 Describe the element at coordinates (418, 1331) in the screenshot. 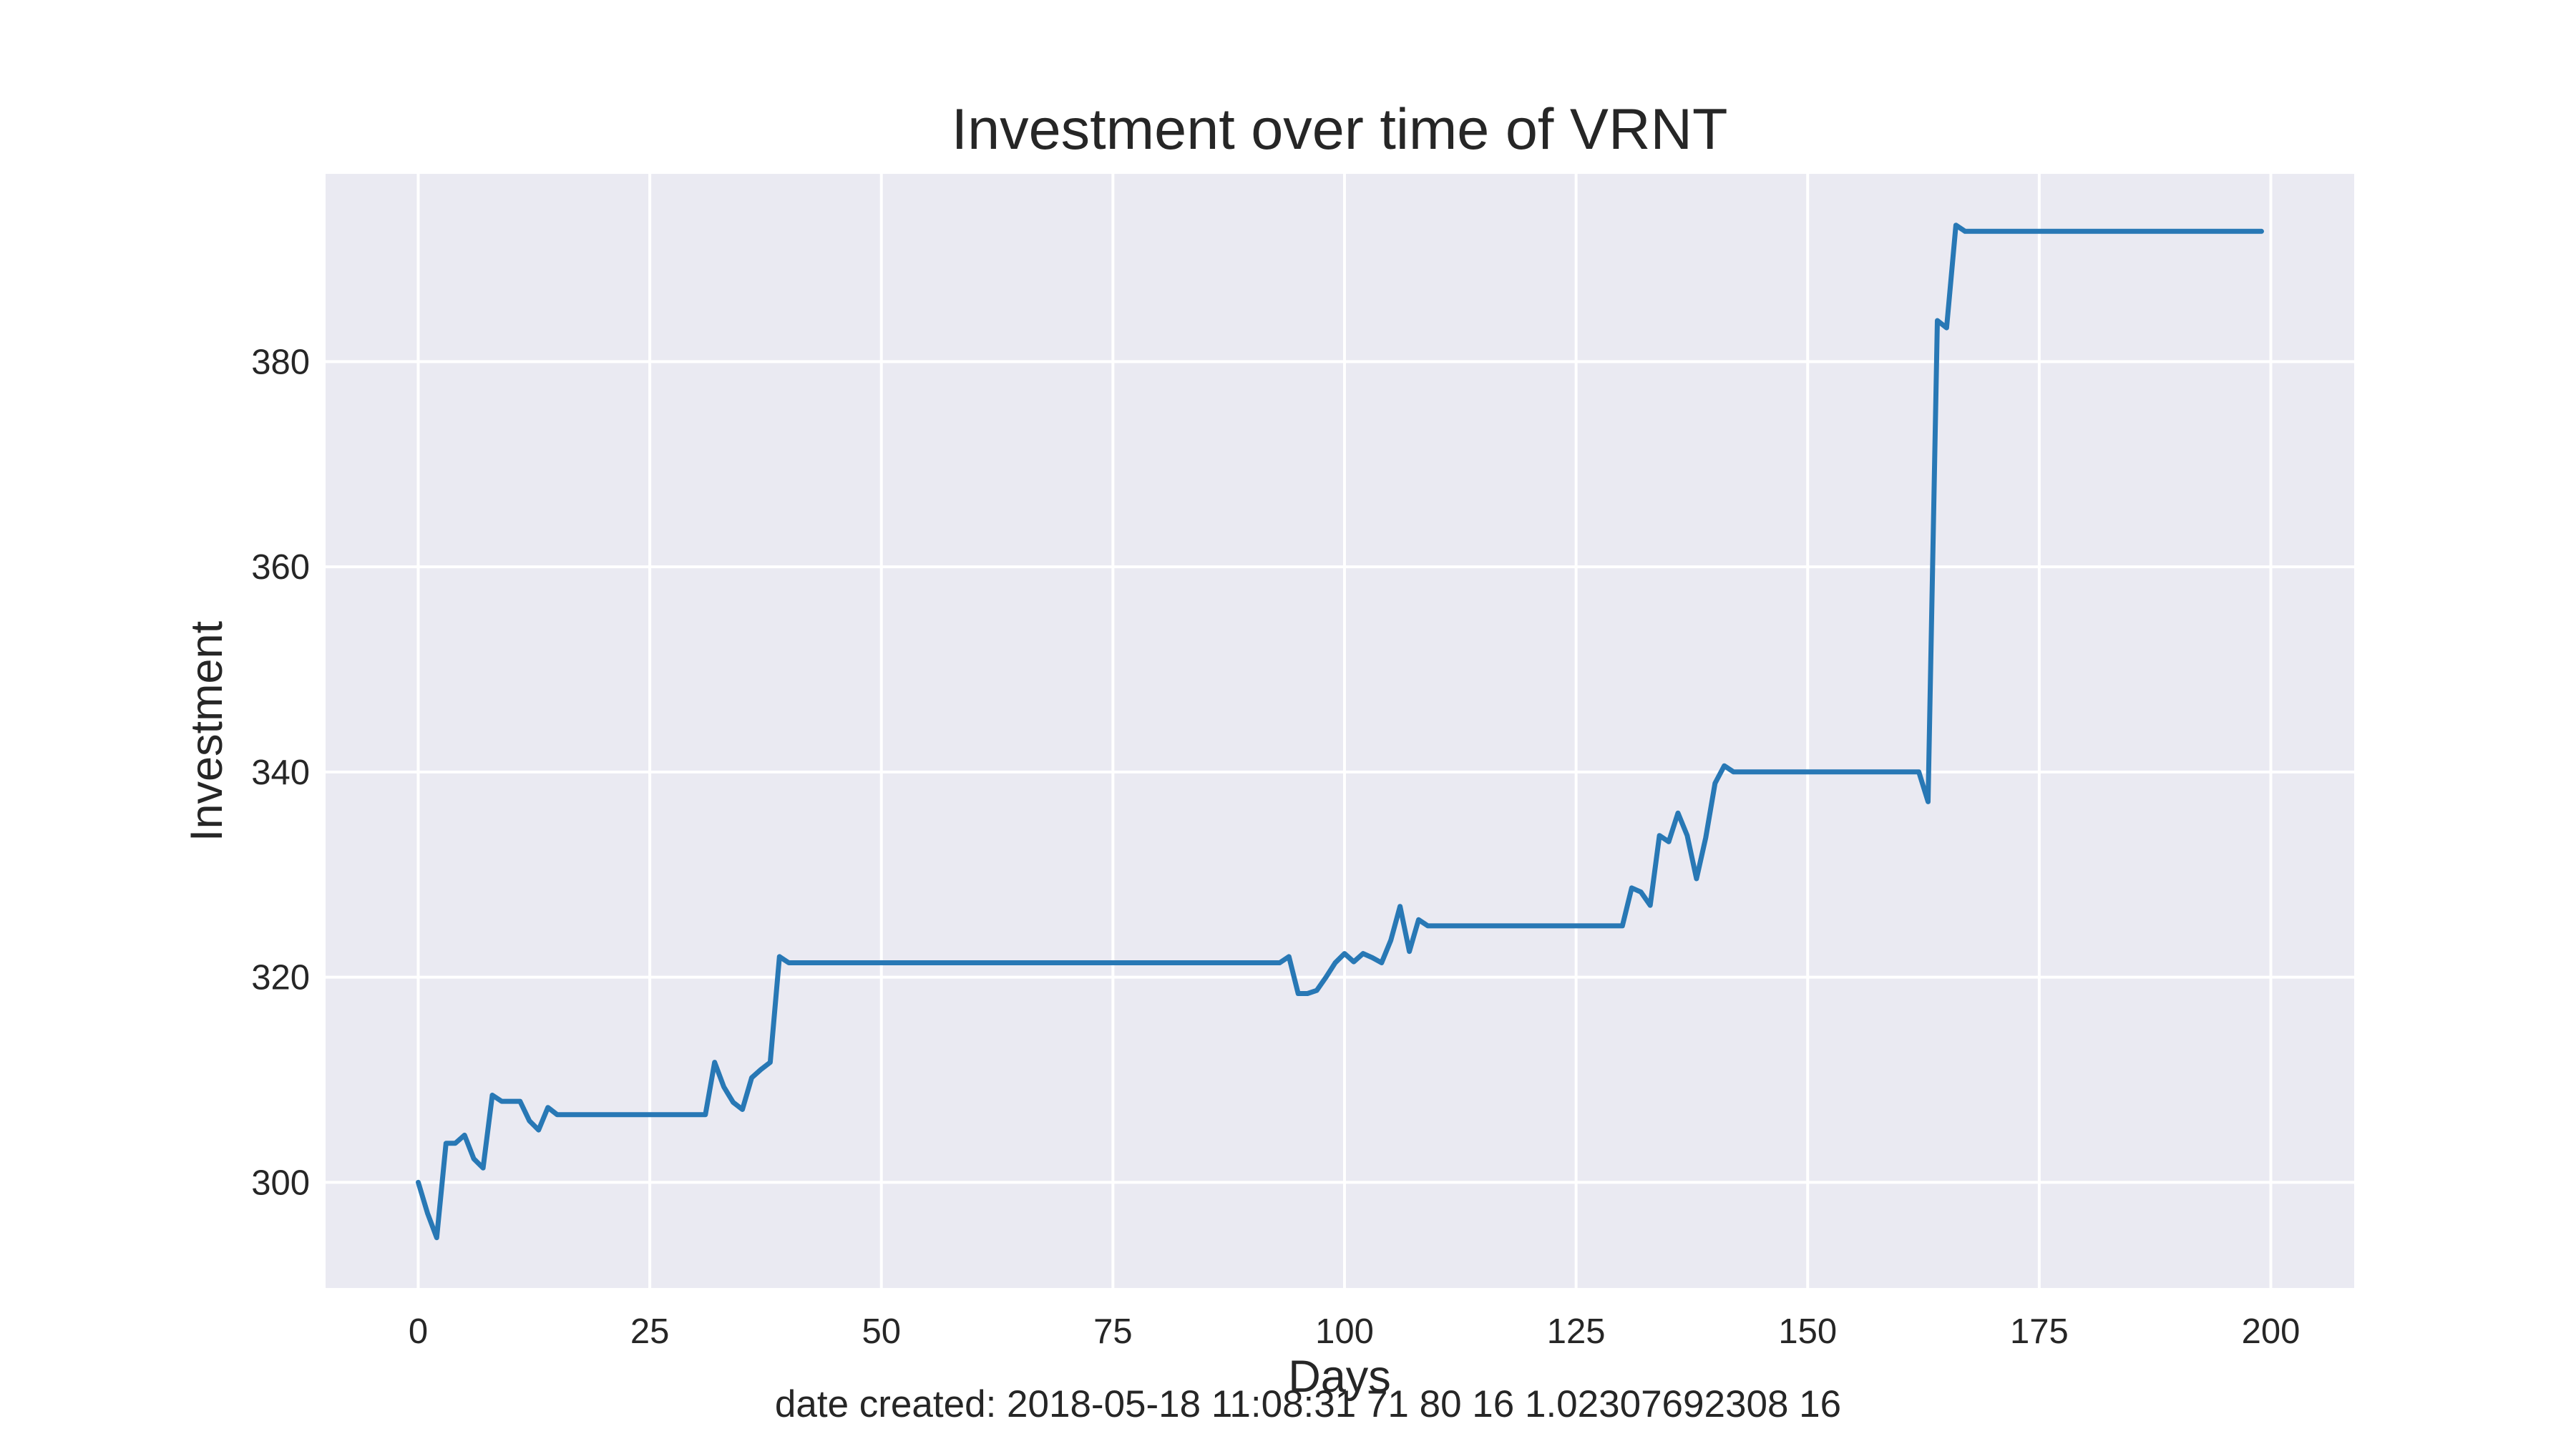

I see `x-tick-label: 0` at that location.